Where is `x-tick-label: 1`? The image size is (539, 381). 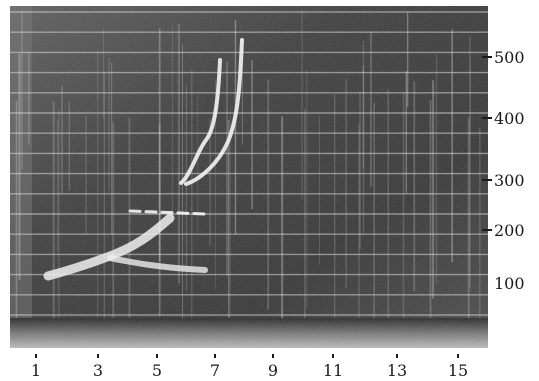
x-tick-label: 1 is located at coordinates (36, 370).